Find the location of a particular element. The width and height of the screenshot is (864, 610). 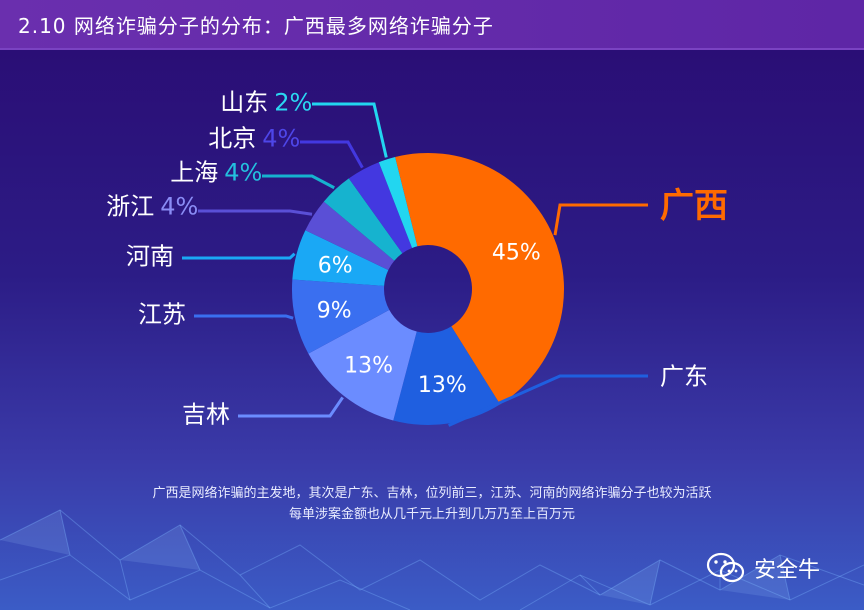

category-label: 广西 is located at coordinates (694, 206).